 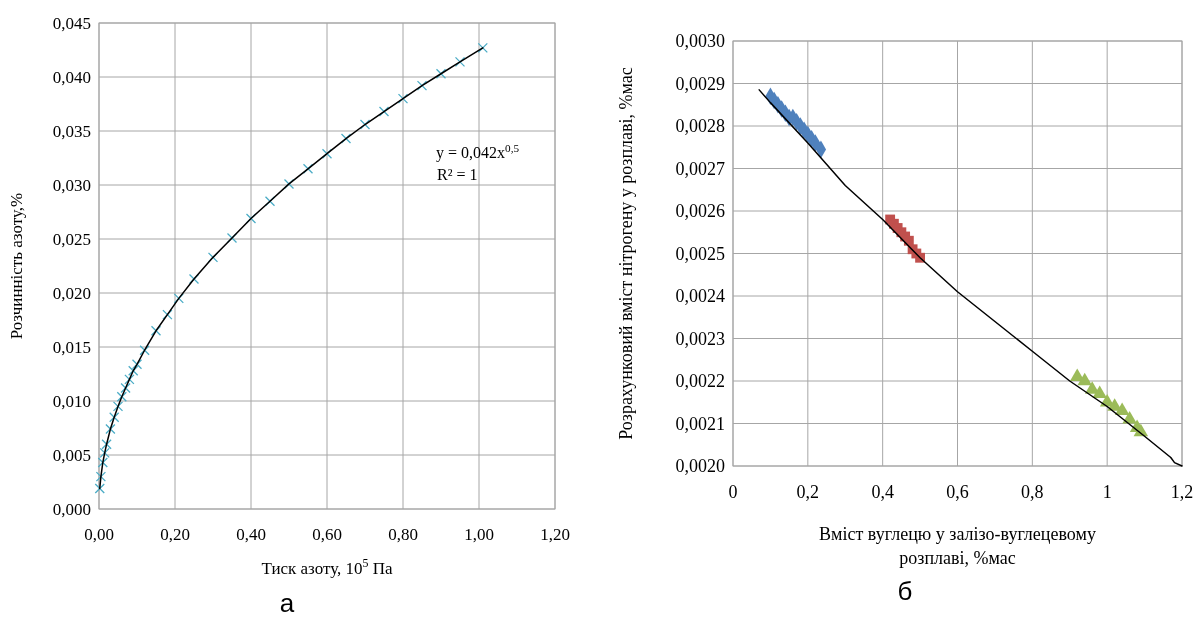 What do you see at coordinates (700, 83) in the screenshot?
I see `y-tick-label: 0,0029` at bounding box center [700, 83].